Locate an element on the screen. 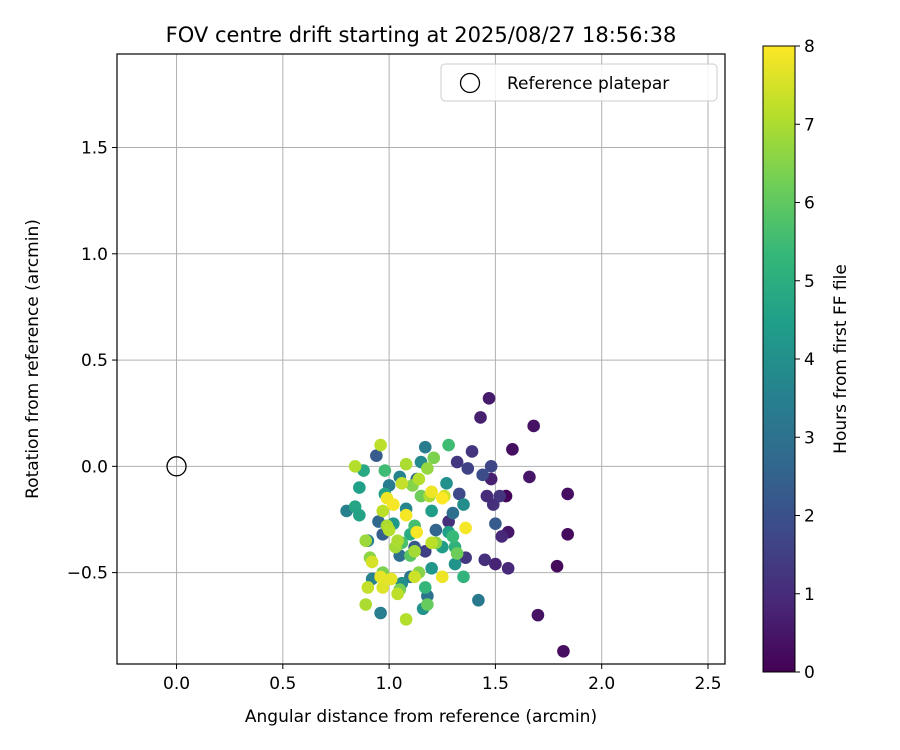 Image resolution: width=900 pixels, height=750 pixels. y-axis-label: Rotation from reference (arcmin) is located at coordinates (33, 359).